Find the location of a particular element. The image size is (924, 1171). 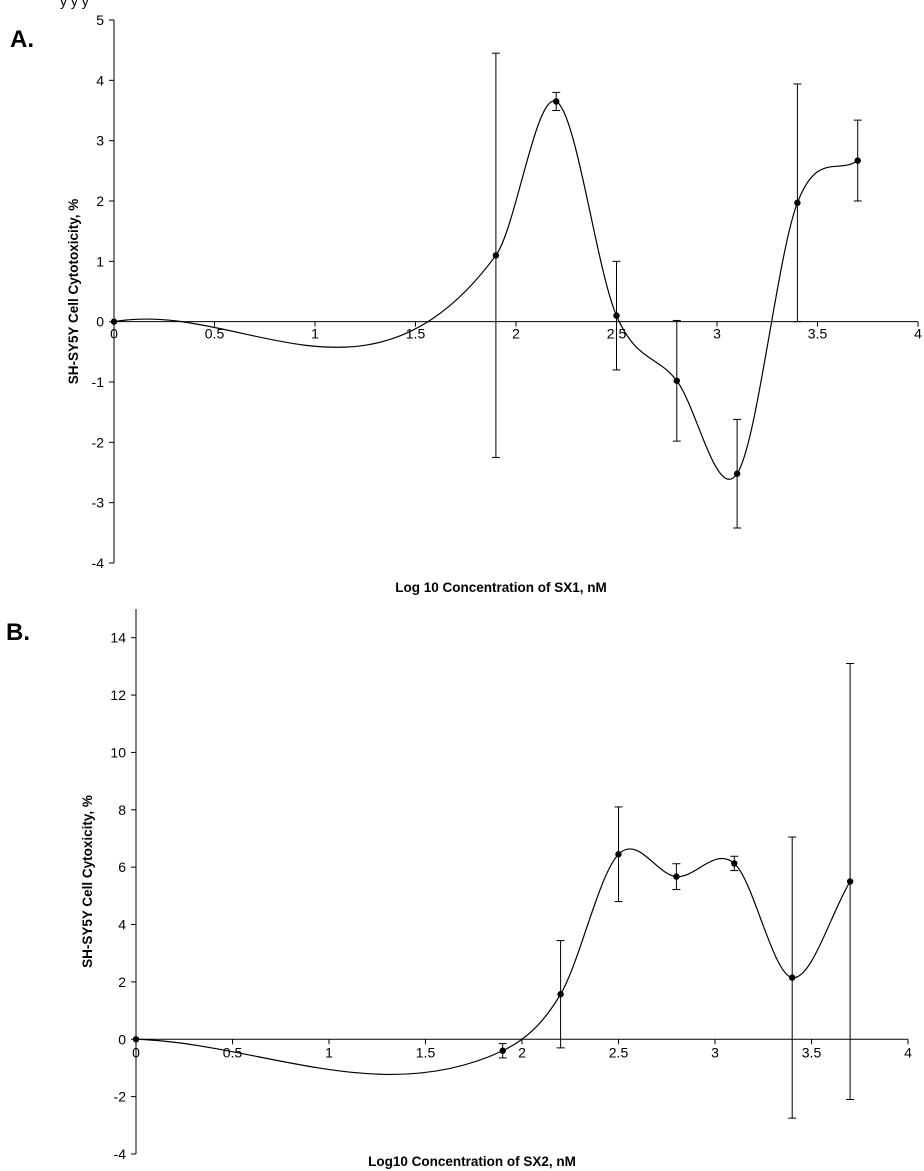

panel-label: B. is located at coordinates (18, 632).